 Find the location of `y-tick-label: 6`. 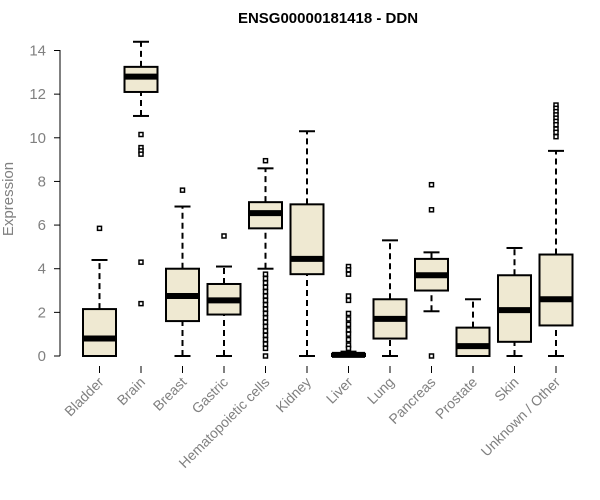

y-tick-label: 6 is located at coordinates (42, 225).